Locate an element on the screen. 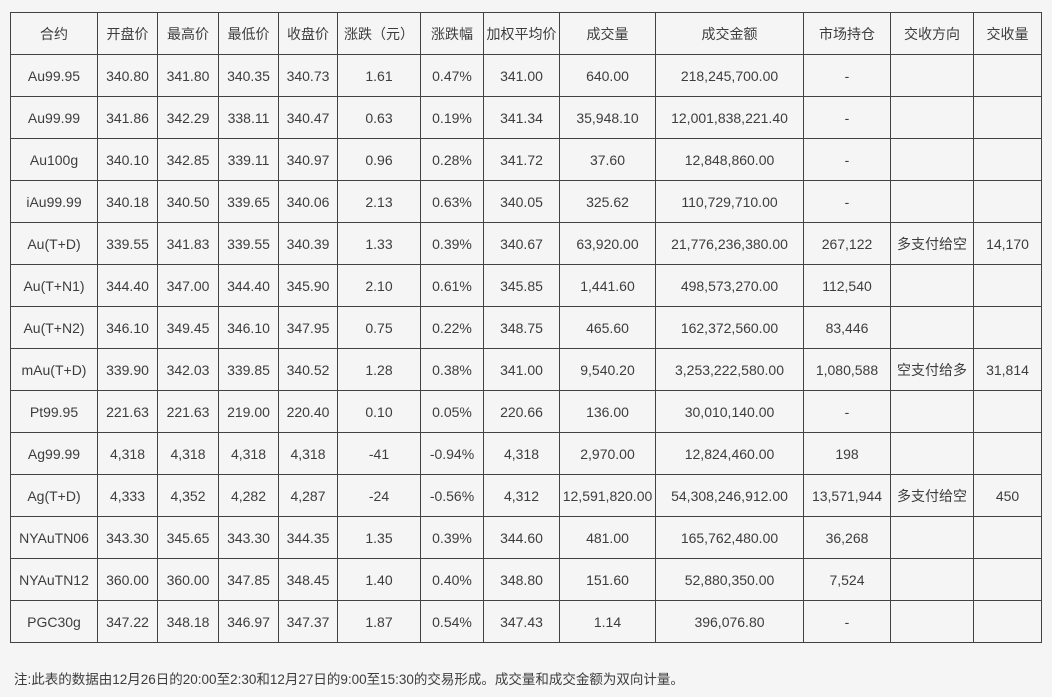 The height and width of the screenshot is (697, 1052). header-cell-8: 成交量 is located at coordinates (607, 33).